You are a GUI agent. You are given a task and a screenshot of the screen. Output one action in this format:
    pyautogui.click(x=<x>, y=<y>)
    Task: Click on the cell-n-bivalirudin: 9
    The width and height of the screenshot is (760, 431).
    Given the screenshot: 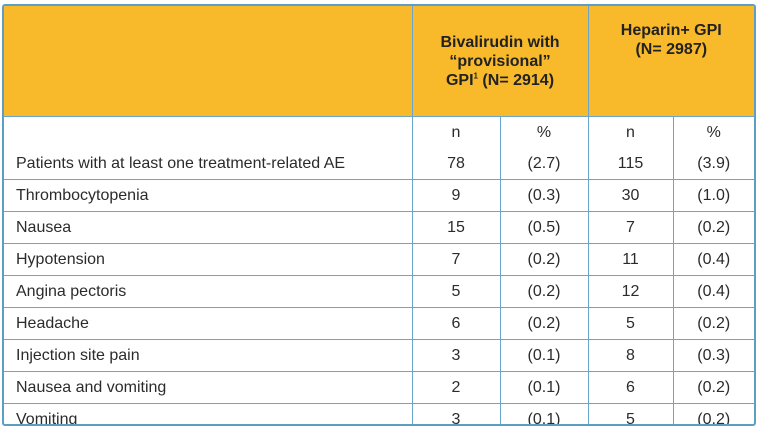 What is the action you would take?
    pyautogui.click(x=456, y=195)
    